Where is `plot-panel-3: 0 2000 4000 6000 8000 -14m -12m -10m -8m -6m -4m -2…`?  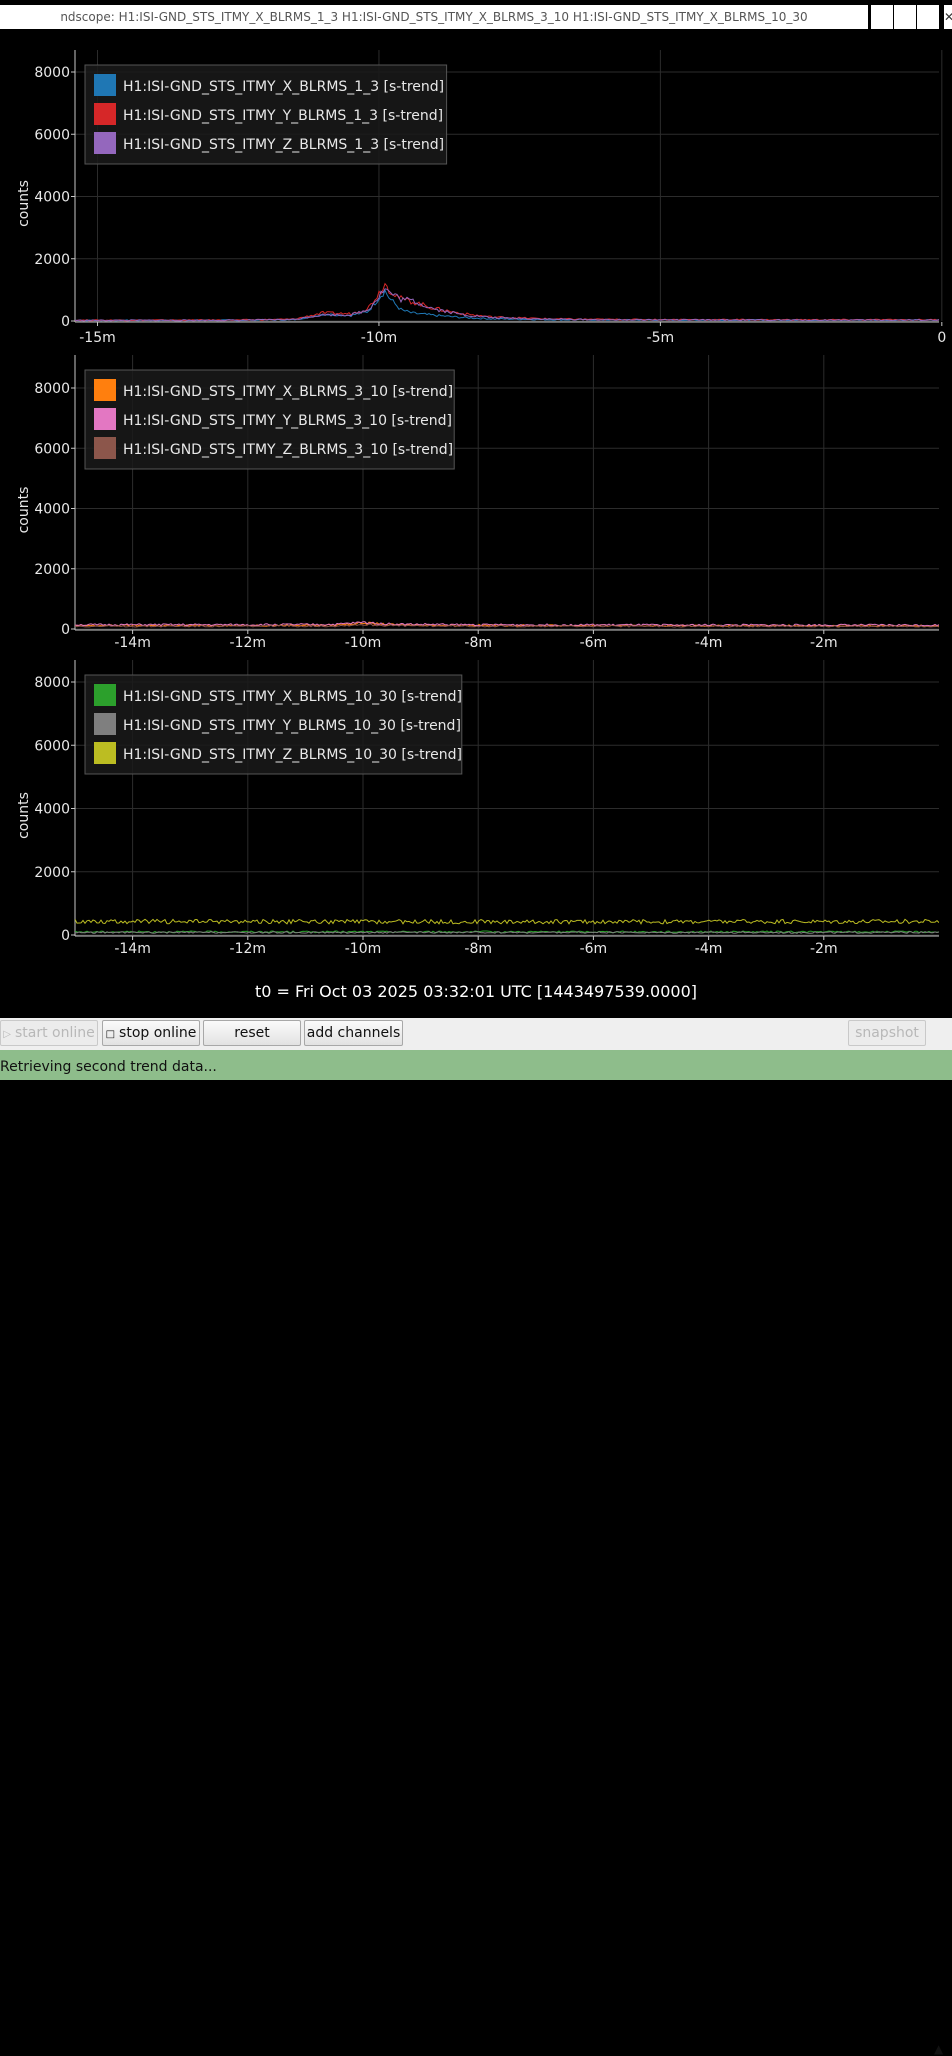
plot-panel-3: 0 2000 4000 6000 8000 -14m -12m -10m -8m -6m -4m -2… is located at coordinates (477, 808).